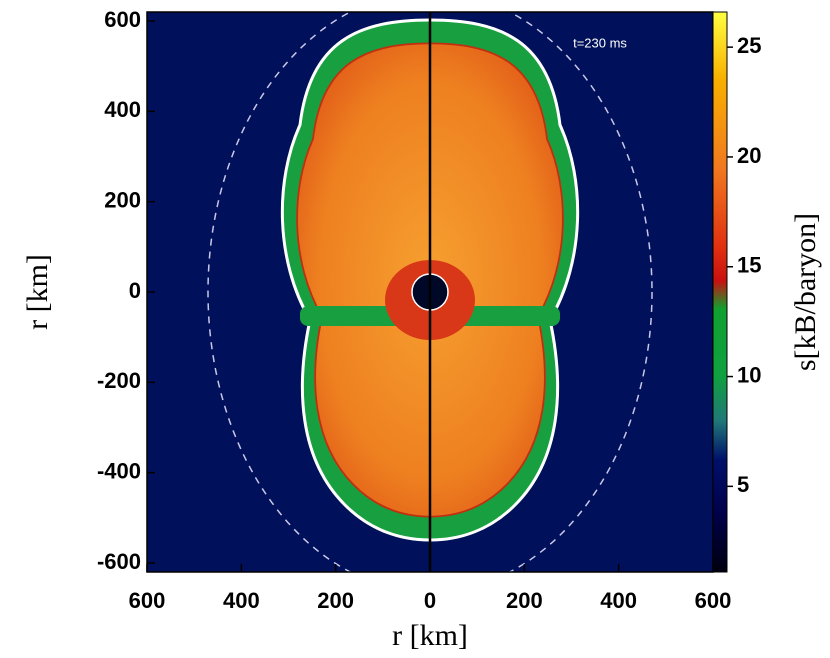 The height and width of the screenshot is (658, 830). Describe the element at coordinates (430, 635) in the screenshot. I see `x-axis-label: r [km]` at that location.